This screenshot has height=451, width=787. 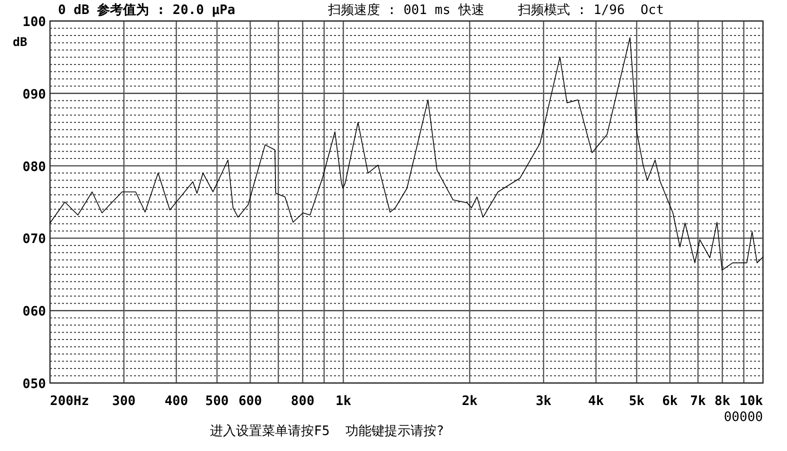 What do you see at coordinates (147, 10) in the screenshot?
I see `chart-title: 0 dB 参考值为 : 20.0 μPa` at bounding box center [147, 10].